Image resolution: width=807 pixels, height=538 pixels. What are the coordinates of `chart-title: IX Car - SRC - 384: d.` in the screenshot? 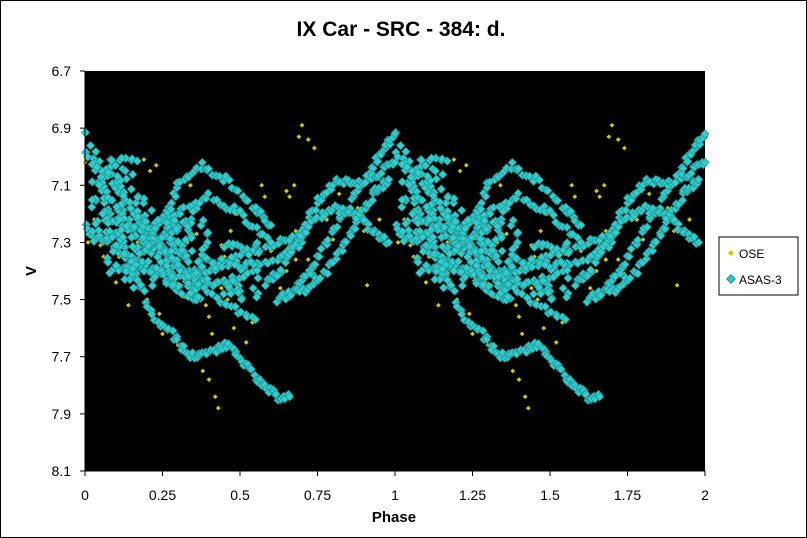 It's located at (401, 29).